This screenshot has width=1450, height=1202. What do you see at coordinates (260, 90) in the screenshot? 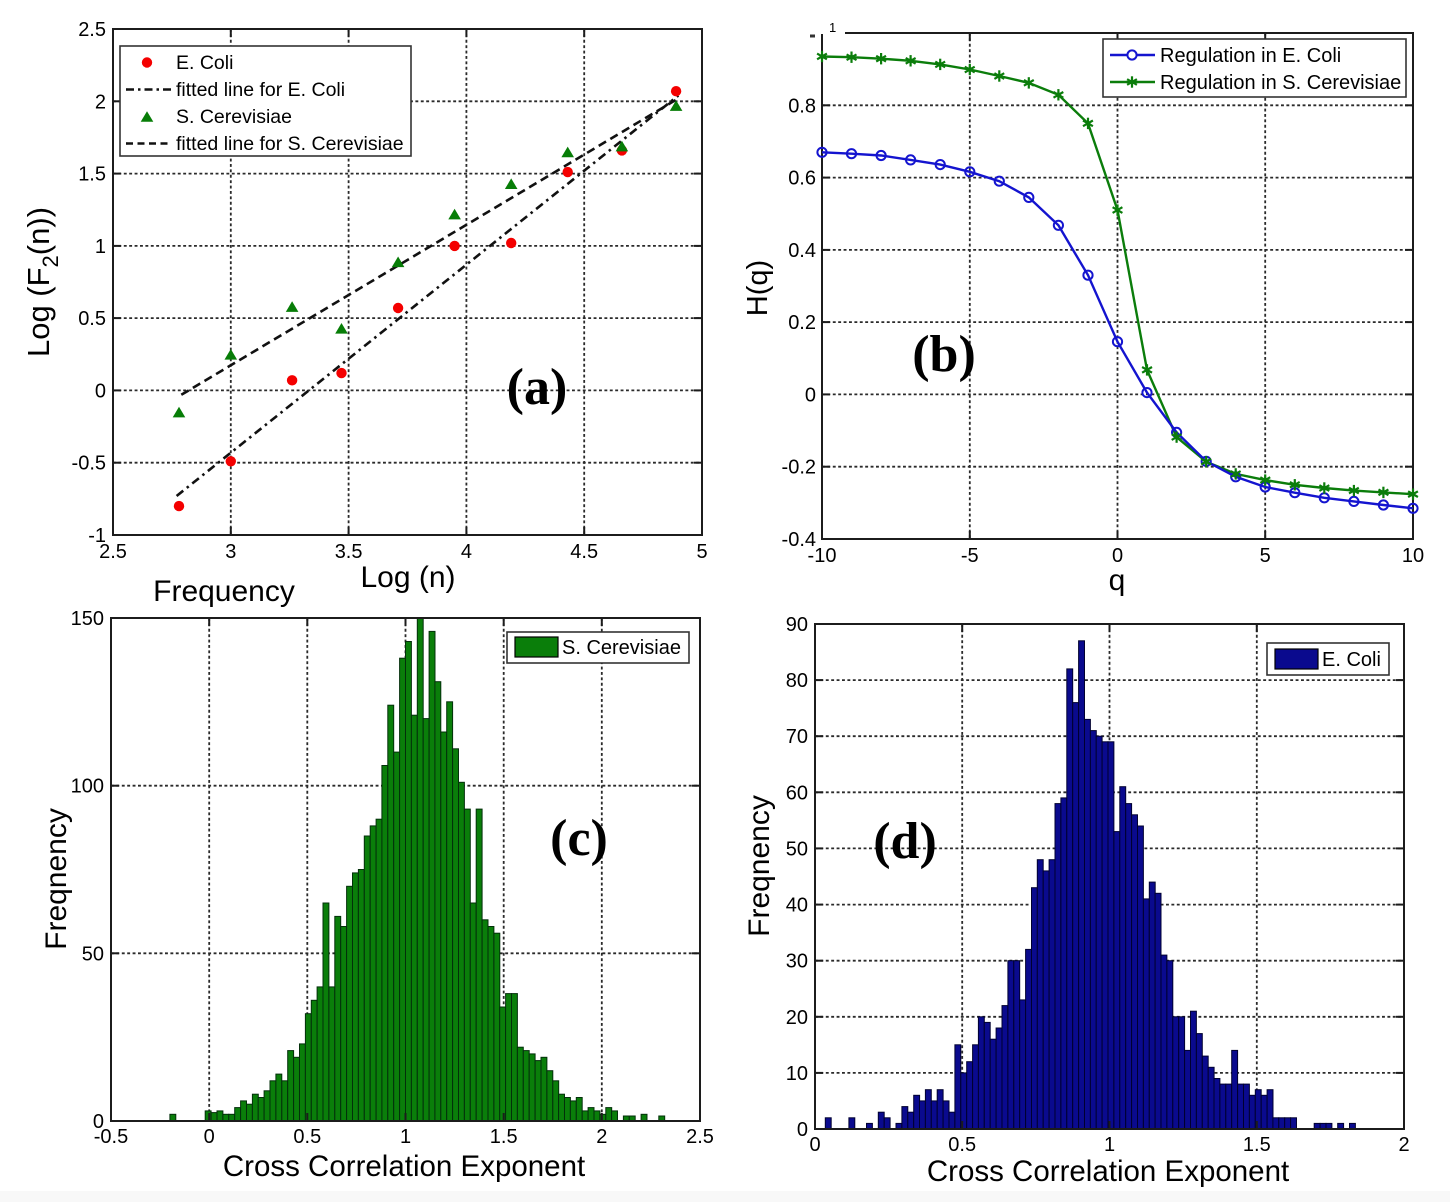
I see `svg-text: fitted line for E. Coli` at bounding box center [260, 90].